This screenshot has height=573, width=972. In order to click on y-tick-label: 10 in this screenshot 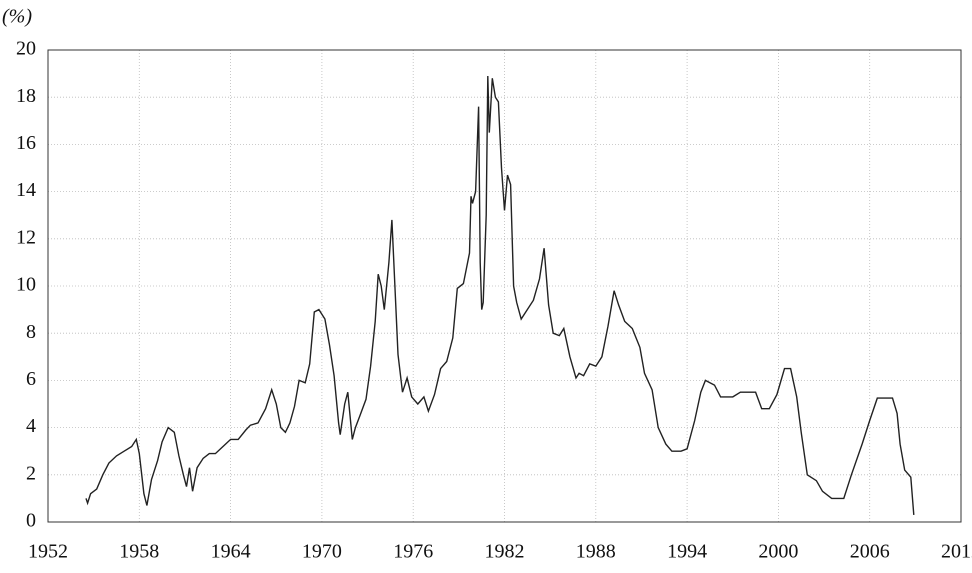, I will do `click(26, 285)`.